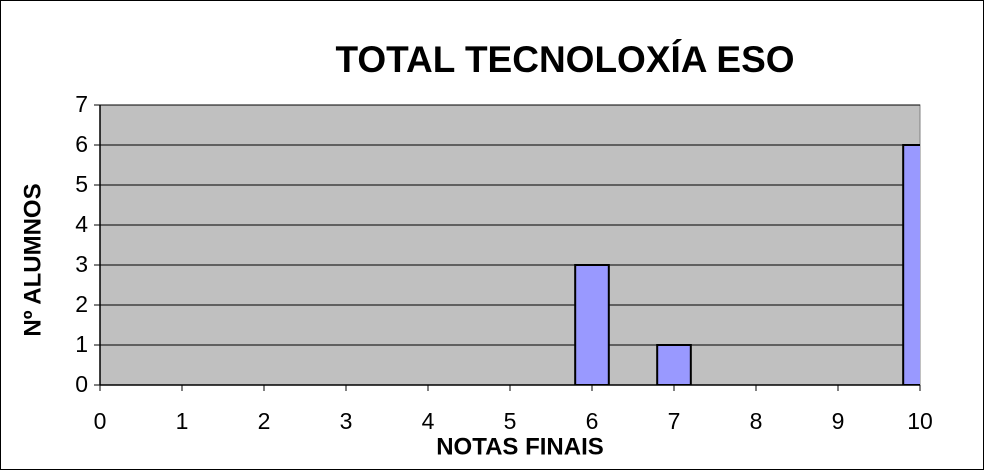 The width and height of the screenshot is (984, 470). What do you see at coordinates (428, 421) in the screenshot?
I see `x-tick-label: 4` at bounding box center [428, 421].